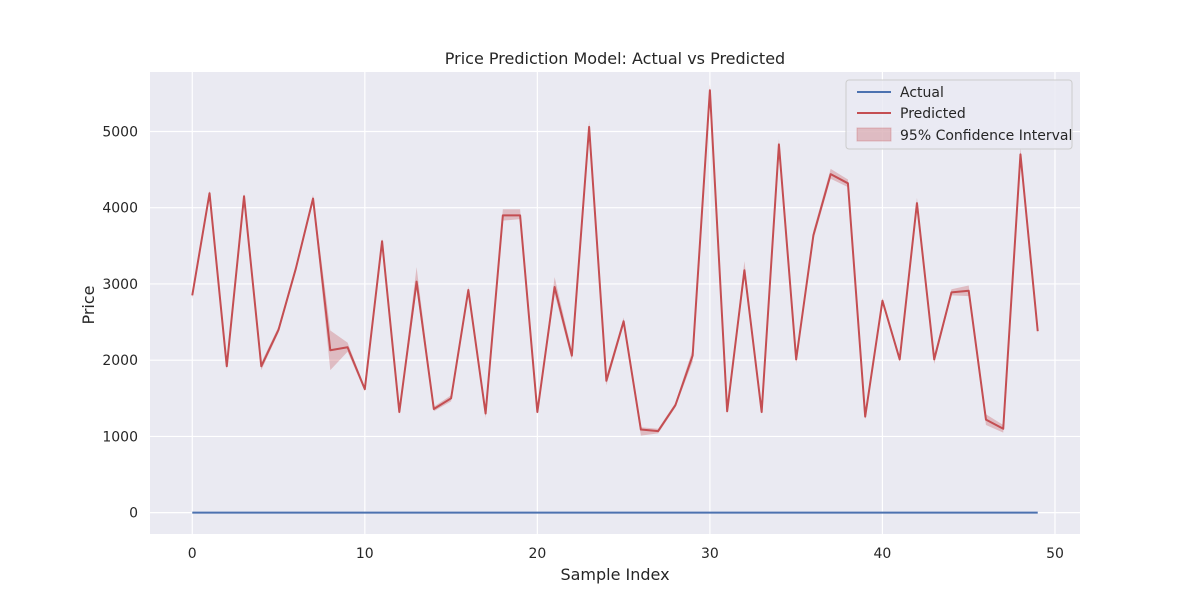 This screenshot has height=600, width=1200. What do you see at coordinates (883, 554) in the screenshot?
I see `x-tick-label: 40` at bounding box center [883, 554].